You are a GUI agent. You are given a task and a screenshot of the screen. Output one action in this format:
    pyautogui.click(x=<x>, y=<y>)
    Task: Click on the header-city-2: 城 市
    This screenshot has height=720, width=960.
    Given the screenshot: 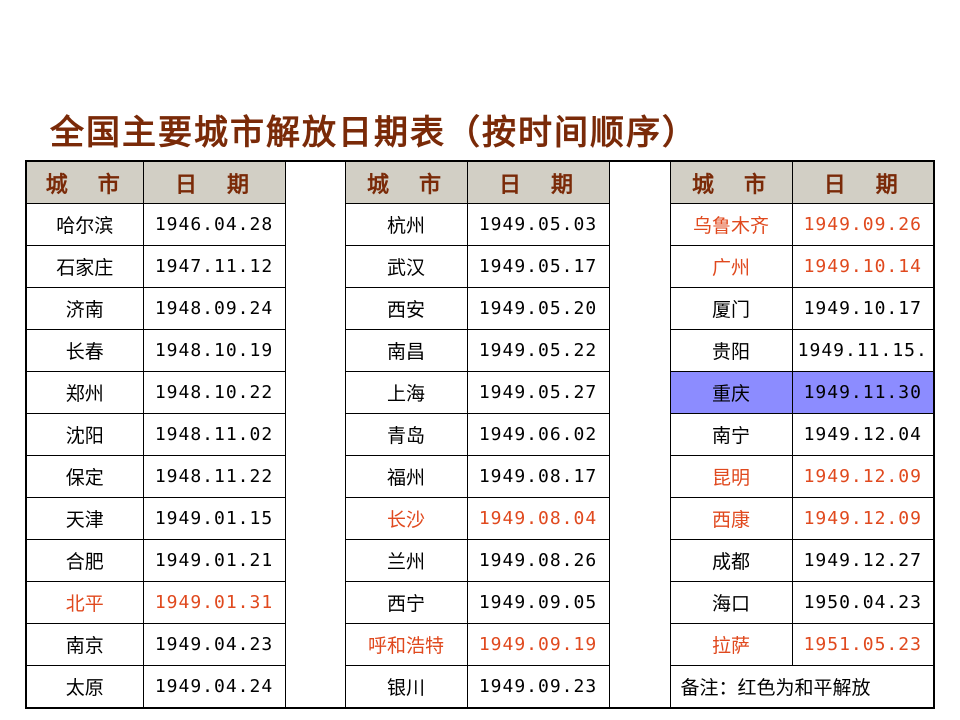 What is the action you would take?
    pyautogui.click(x=406, y=182)
    